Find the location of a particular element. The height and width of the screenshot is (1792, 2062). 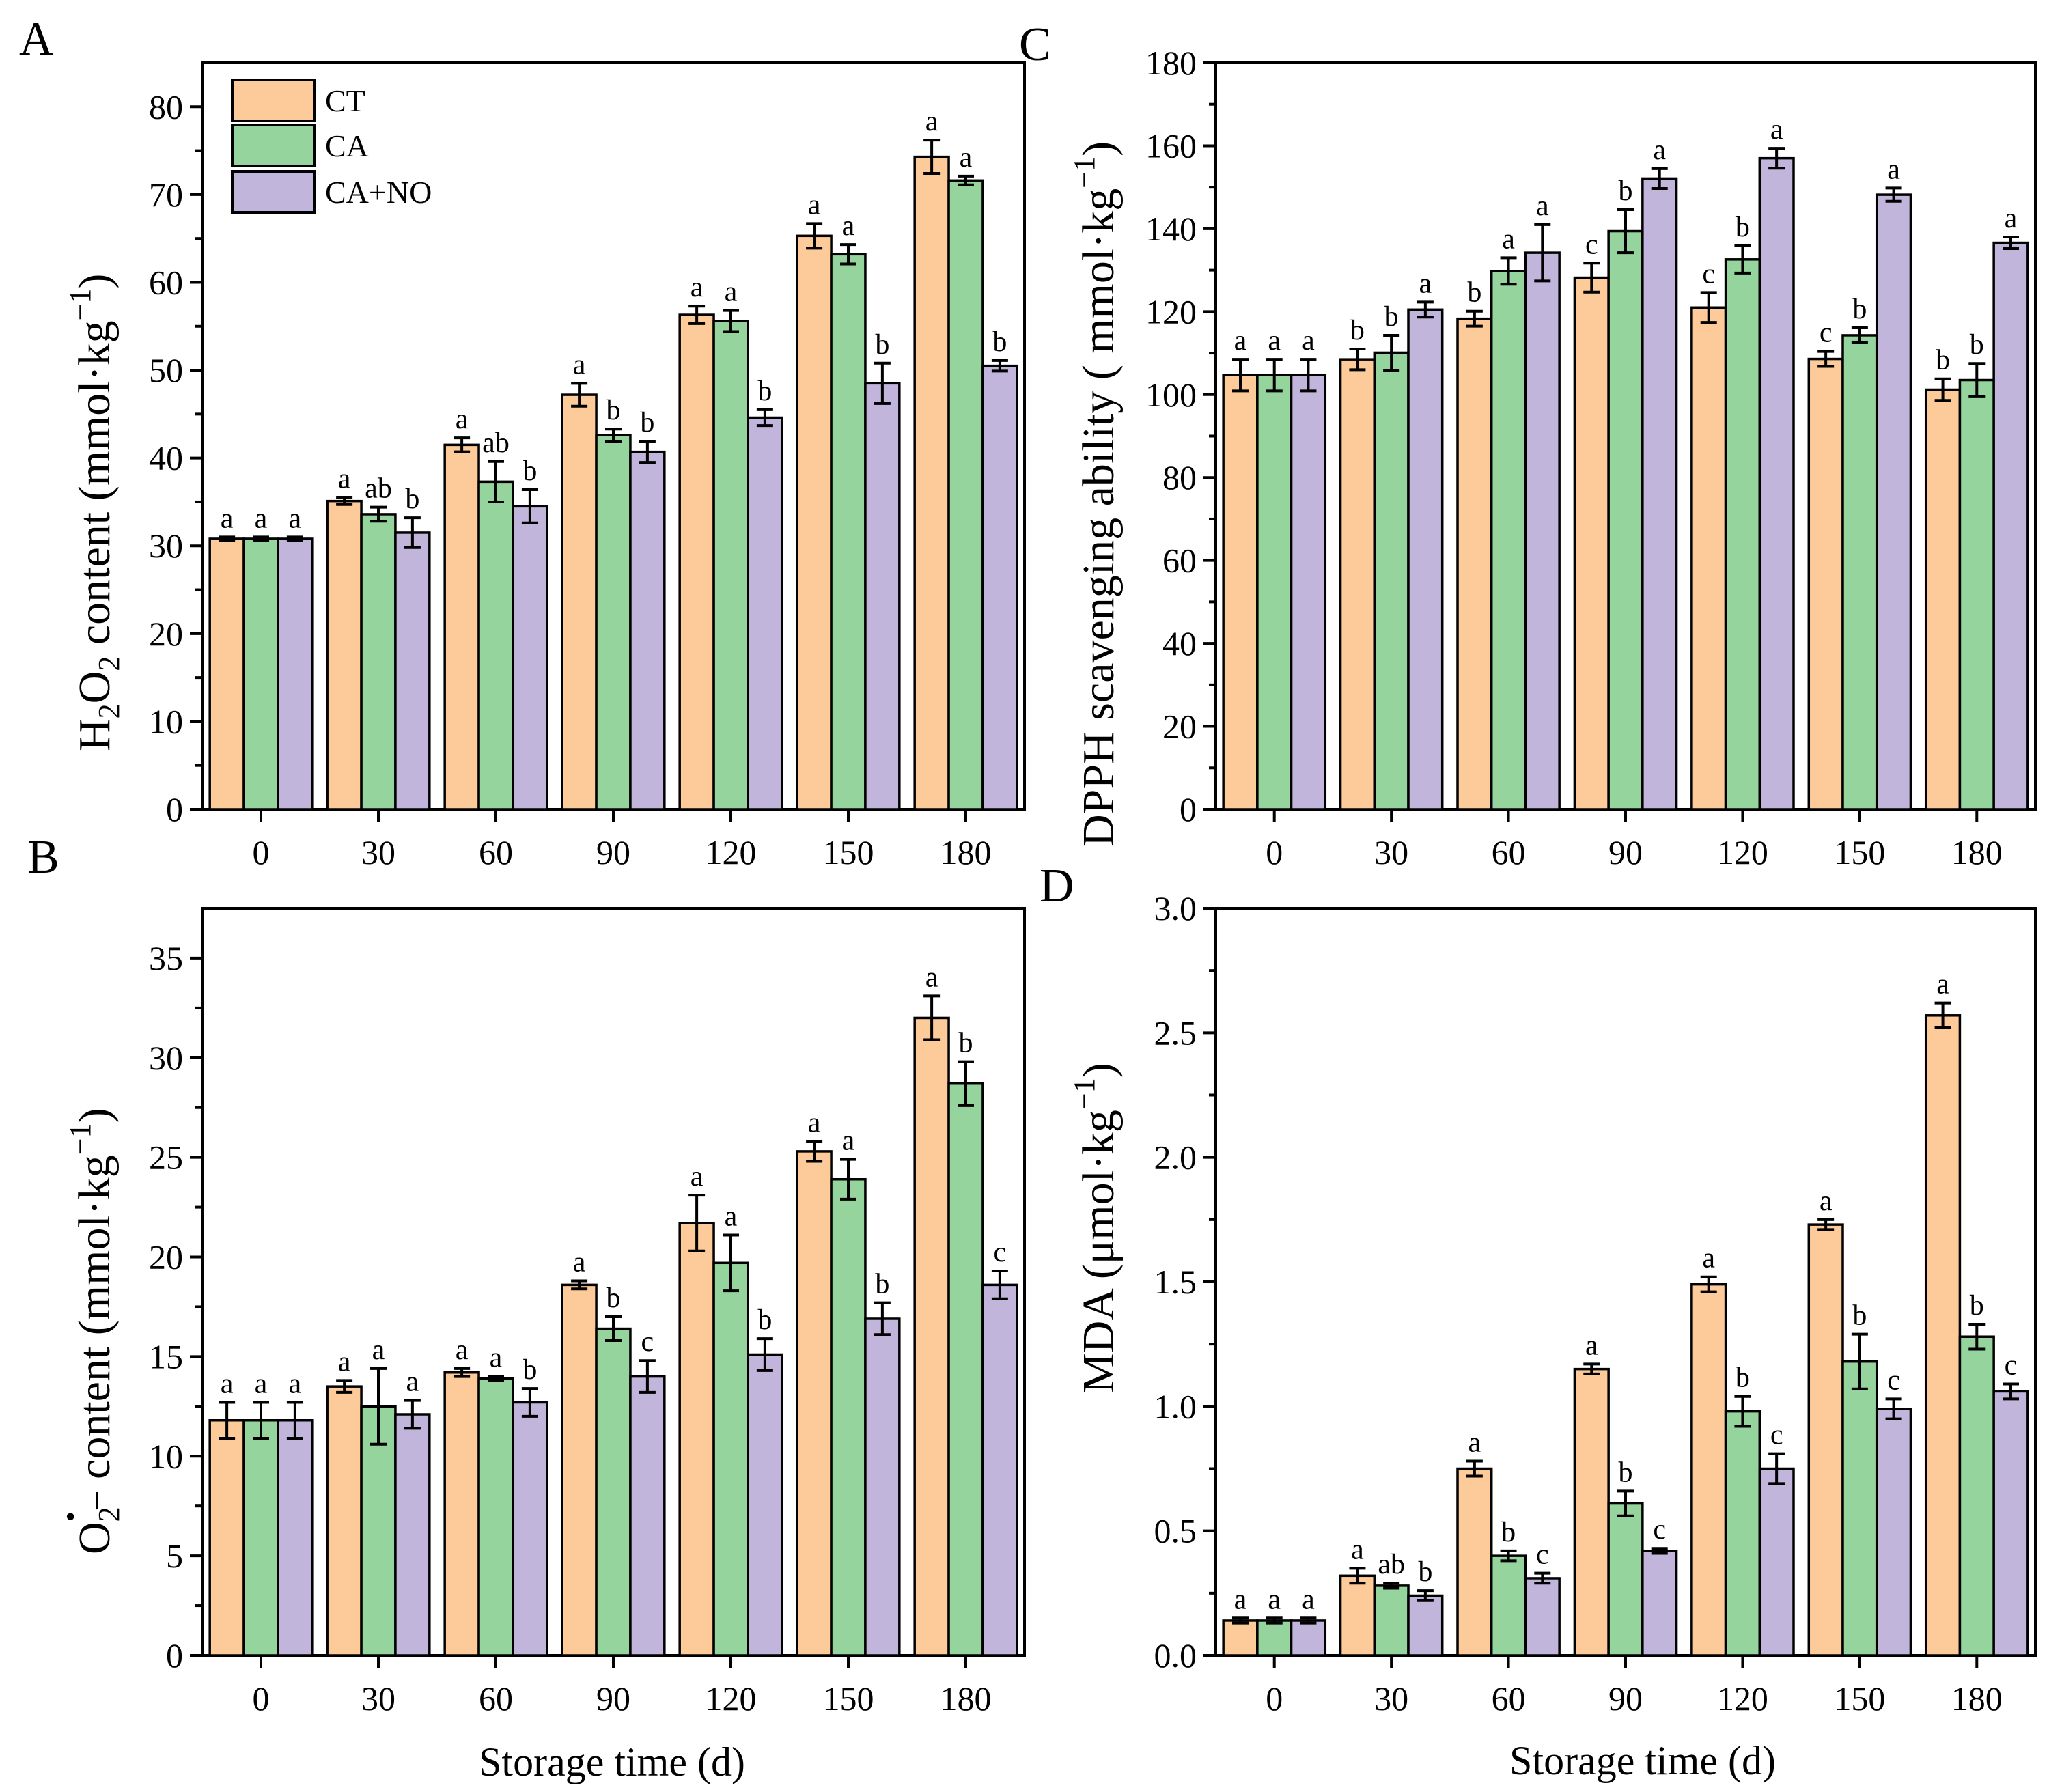

panel-b-ytick-label: 30 is located at coordinates (166, 1058).